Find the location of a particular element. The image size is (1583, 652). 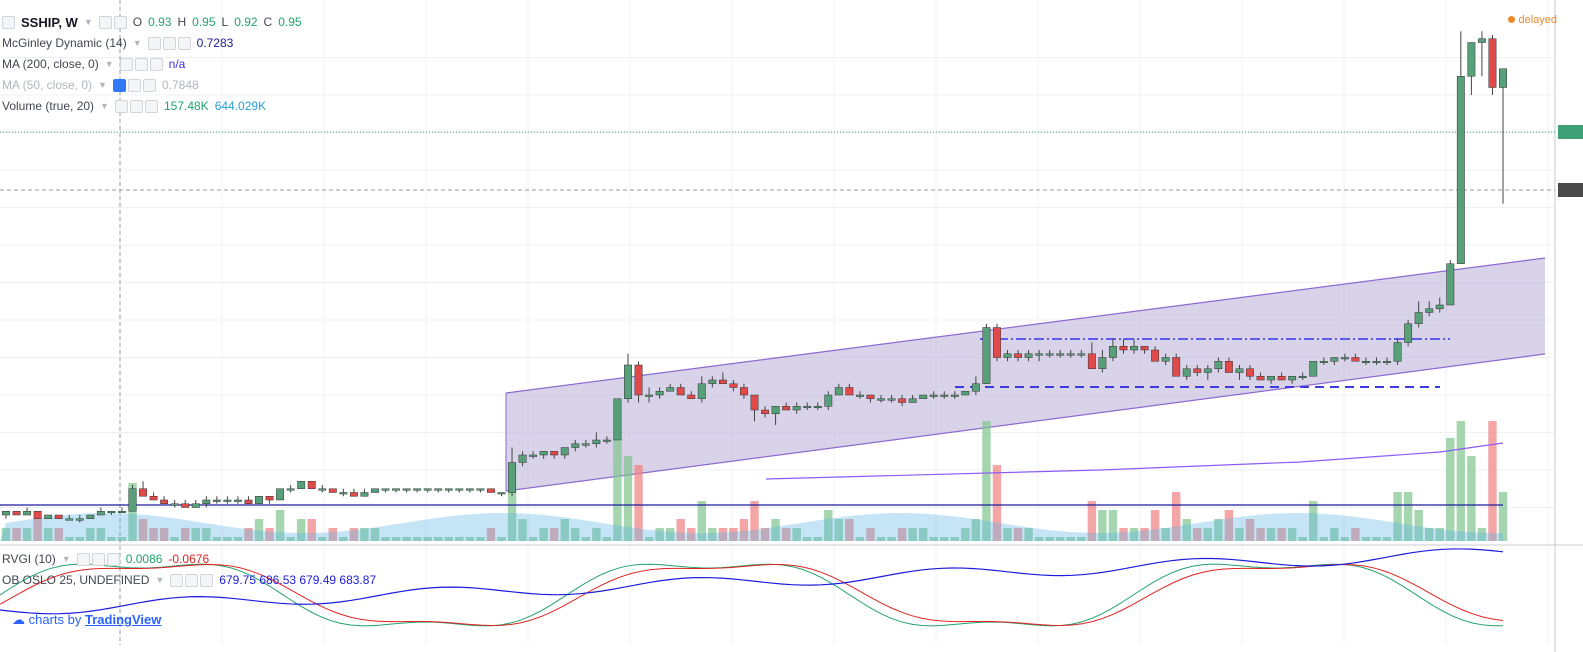

channel-lower-line is located at coordinates (1025, 422).